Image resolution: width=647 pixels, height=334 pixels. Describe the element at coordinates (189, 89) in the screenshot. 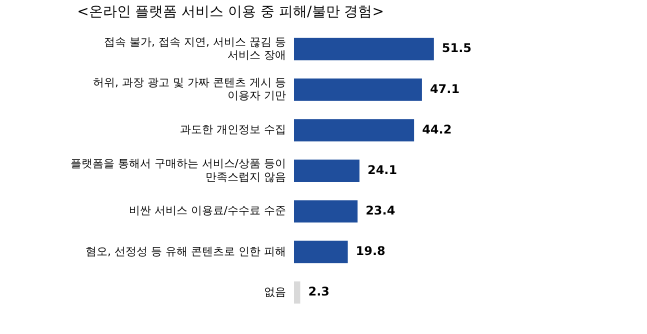

I see `y-tick-label: 허위, 과장 광고 및 가짜 콘텐츠 게시 등 이용자 기만` at that location.